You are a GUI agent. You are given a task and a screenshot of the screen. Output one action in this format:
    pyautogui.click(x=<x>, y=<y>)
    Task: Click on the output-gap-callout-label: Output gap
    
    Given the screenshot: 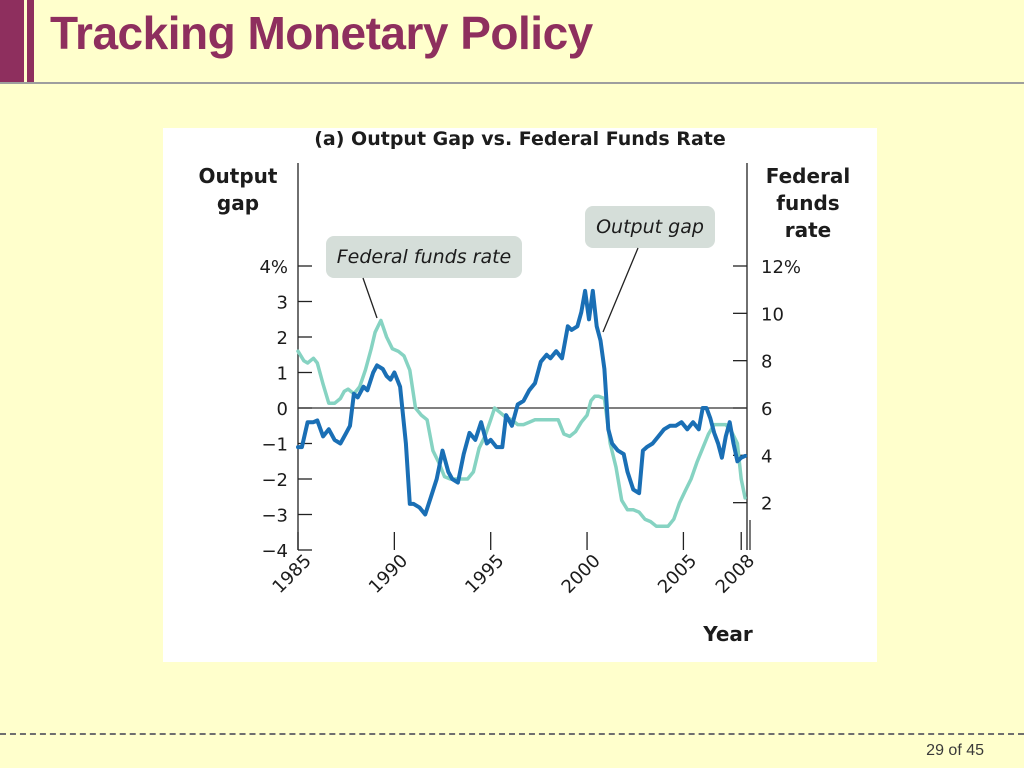 What is the action you would take?
    pyautogui.click(x=650, y=227)
    